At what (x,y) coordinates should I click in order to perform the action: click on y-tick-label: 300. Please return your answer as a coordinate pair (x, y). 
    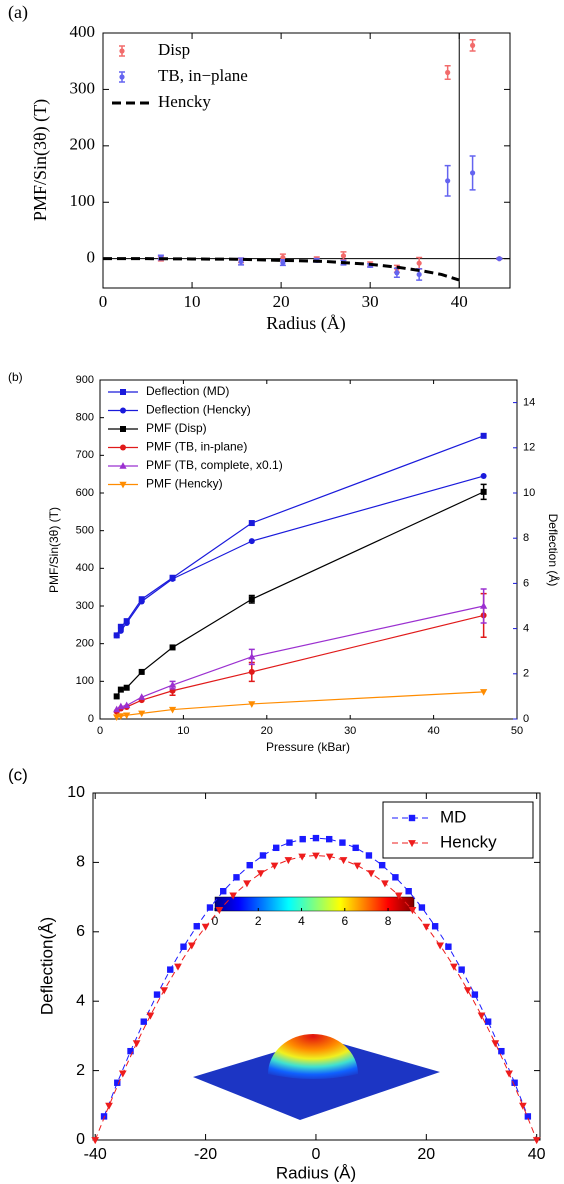
    Looking at the image, I should click on (85, 606).